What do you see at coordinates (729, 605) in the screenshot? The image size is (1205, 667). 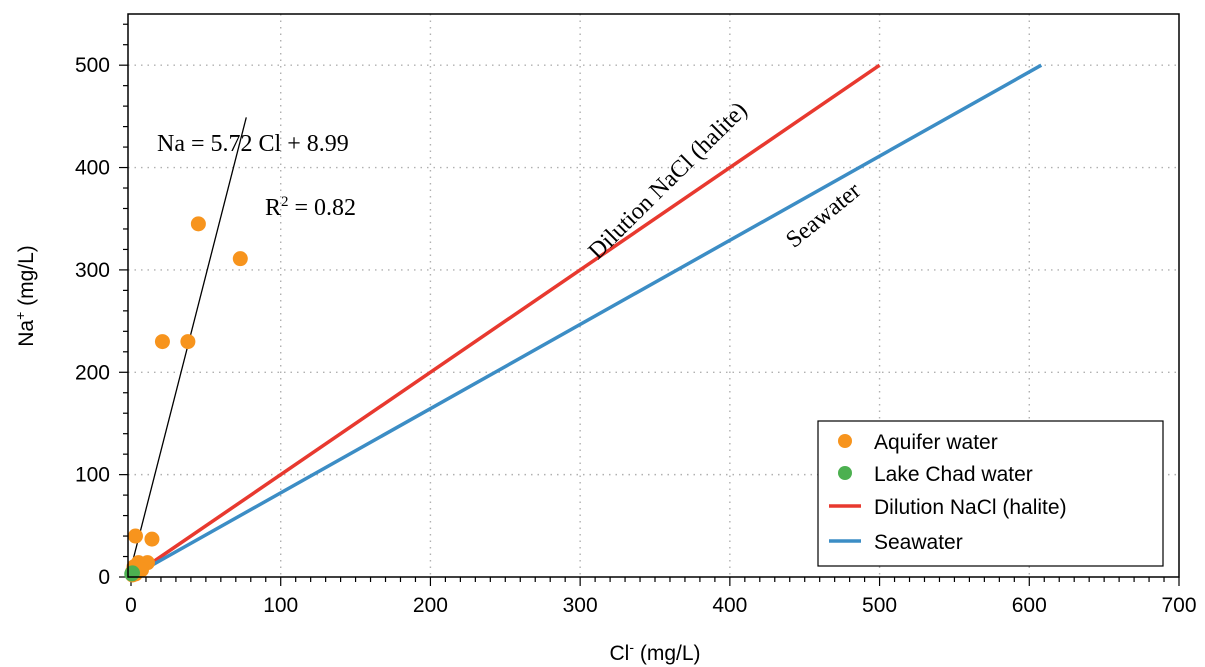 I see `x-tick-label: 400` at bounding box center [729, 605].